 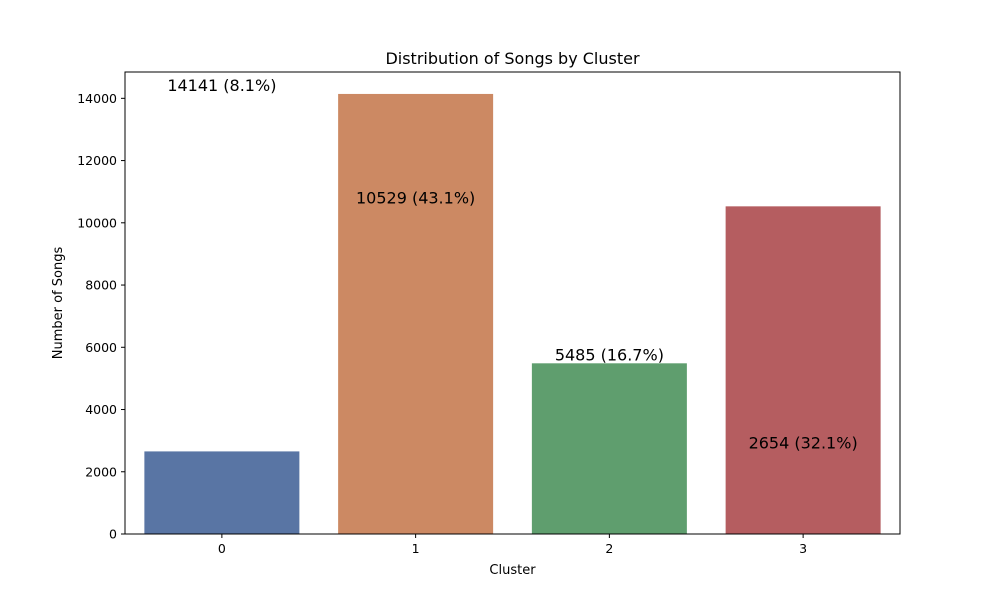 What do you see at coordinates (609, 548) in the screenshot?
I see `x-tick-label: 2` at bounding box center [609, 548].